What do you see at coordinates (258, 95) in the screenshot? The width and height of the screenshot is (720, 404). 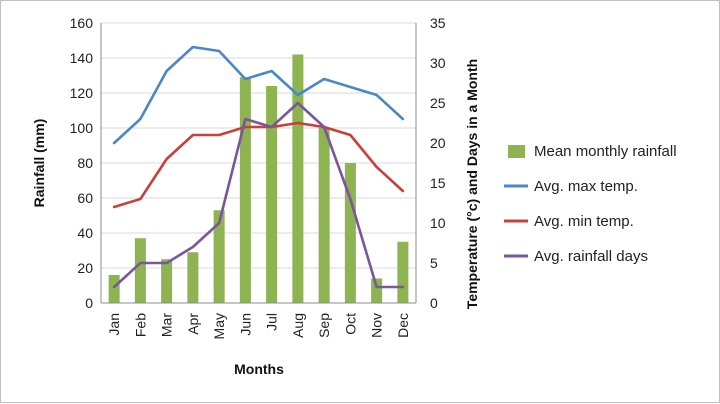 I see `series-line-avg-max-temp` at bounding box center [258, 95].